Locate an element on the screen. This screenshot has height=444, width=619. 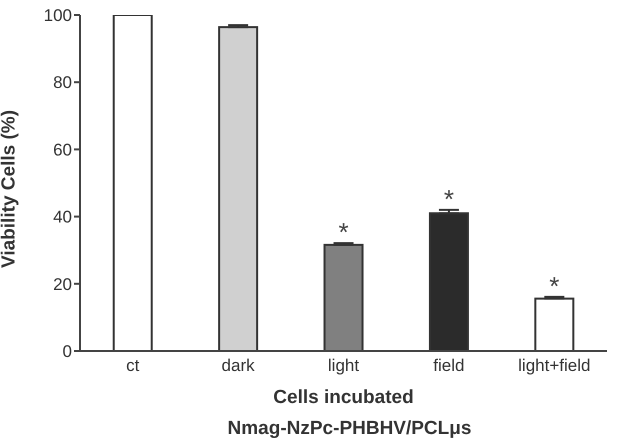
x-tick-label: dark is located at coordinates (239, 366).